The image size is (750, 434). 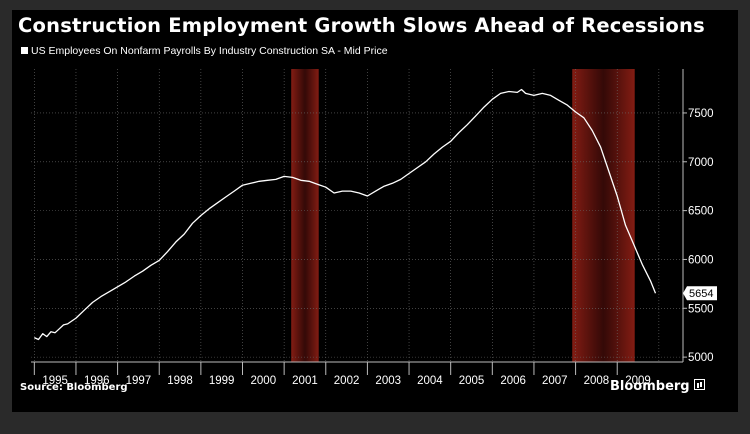 I want to click on source-note: Source: Bloomberg, so click(x=74, y=387).